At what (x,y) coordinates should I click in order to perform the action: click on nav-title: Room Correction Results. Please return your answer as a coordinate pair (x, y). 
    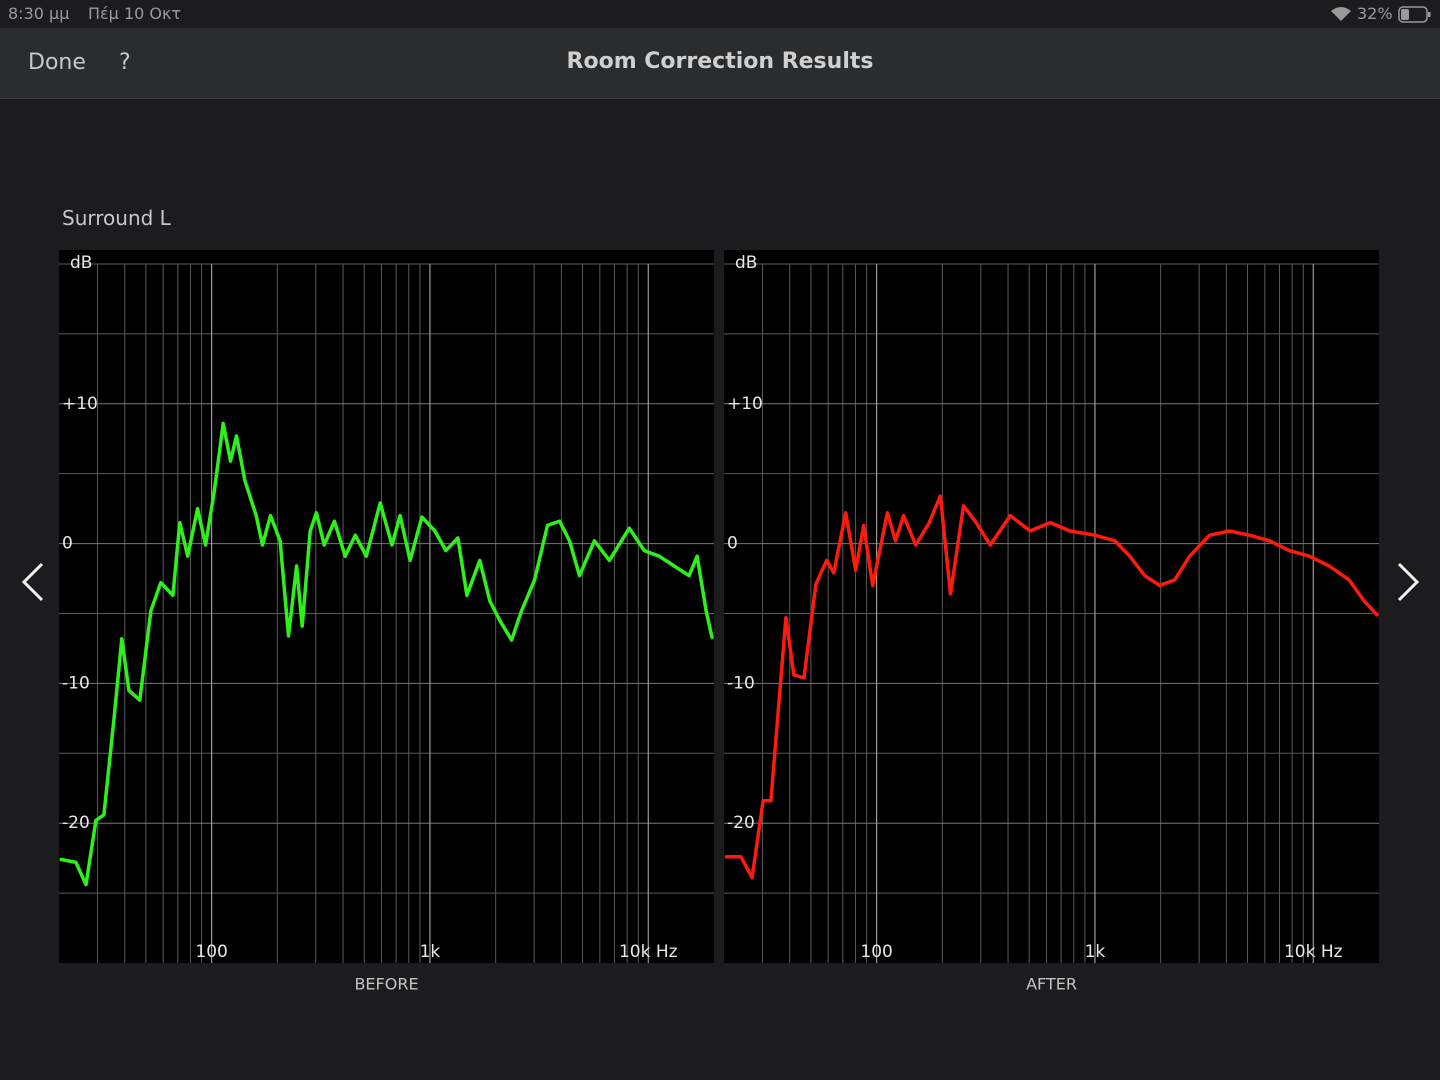
    Looking at the image, I should click on (720, 61).